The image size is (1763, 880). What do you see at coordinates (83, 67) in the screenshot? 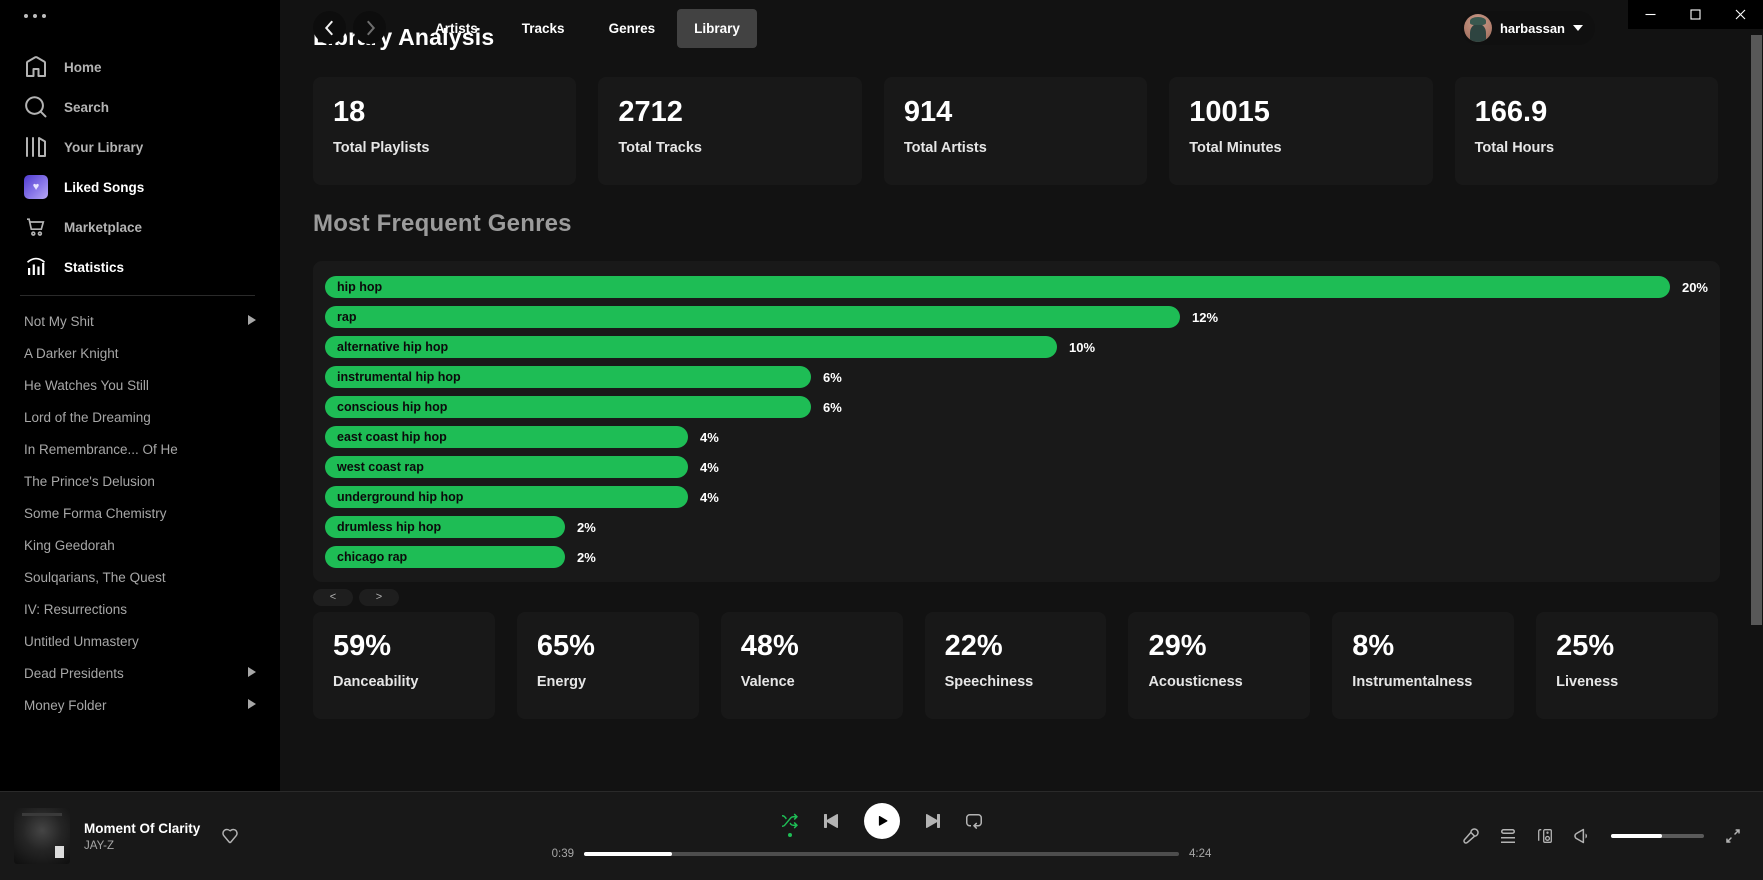
I see `sidebar-item-label: Home` at bounding box center [83, 67].